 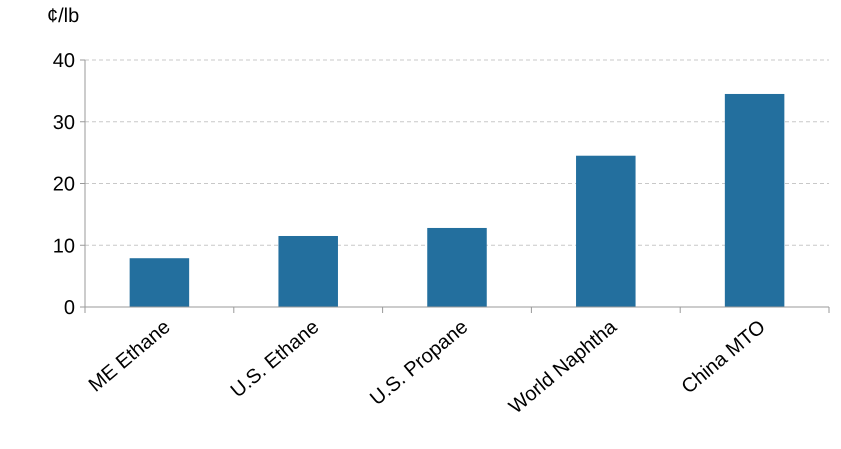 What do you see at coordinates (63, 123) in the screenshot?
I see `y-tick-label: 30` at bounding box center [63, 123].